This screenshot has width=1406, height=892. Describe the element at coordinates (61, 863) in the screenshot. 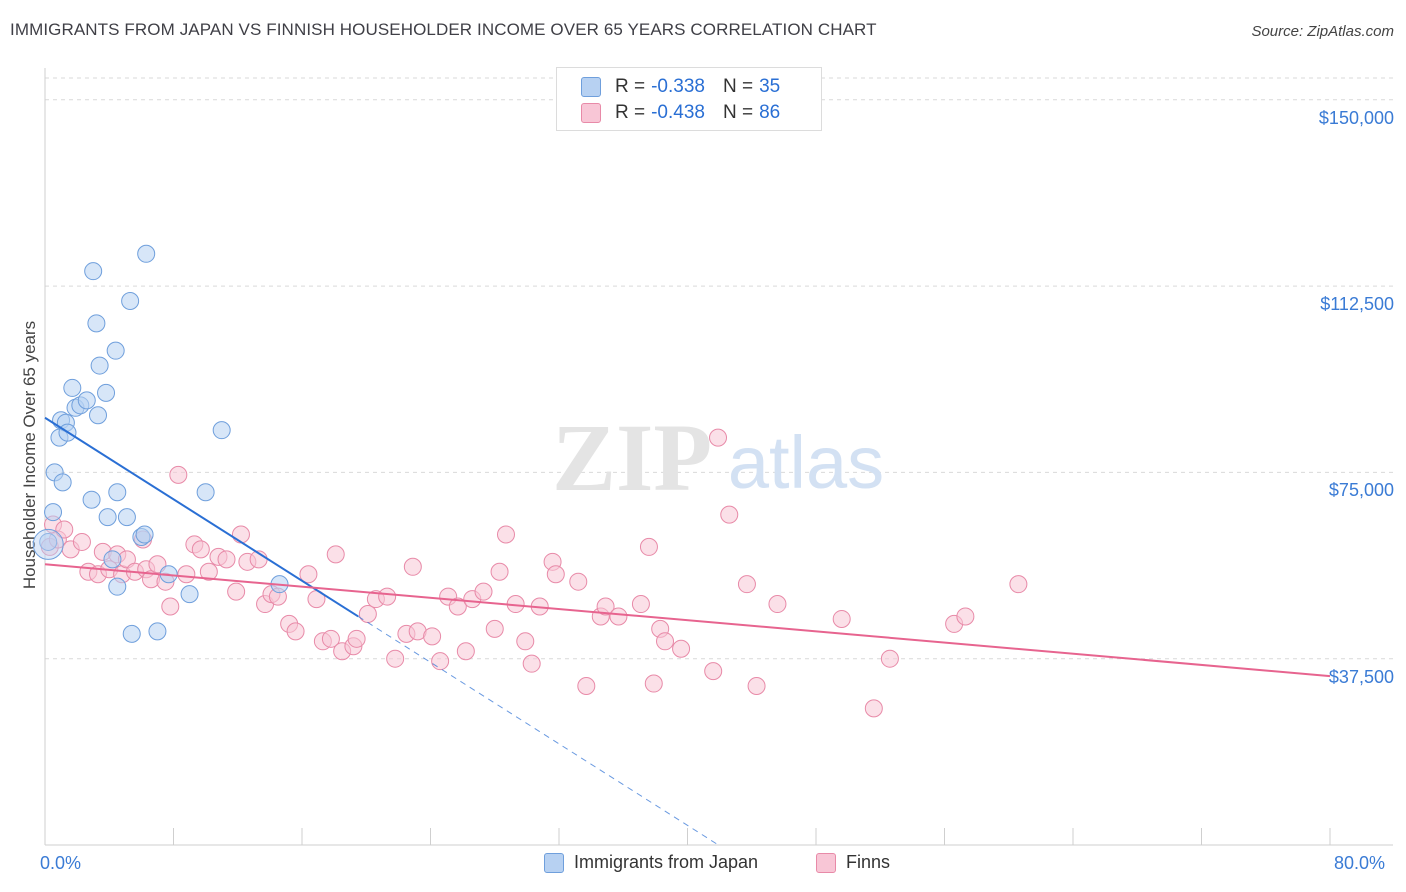

I see `x-tick-left: 0.0%` at that location.